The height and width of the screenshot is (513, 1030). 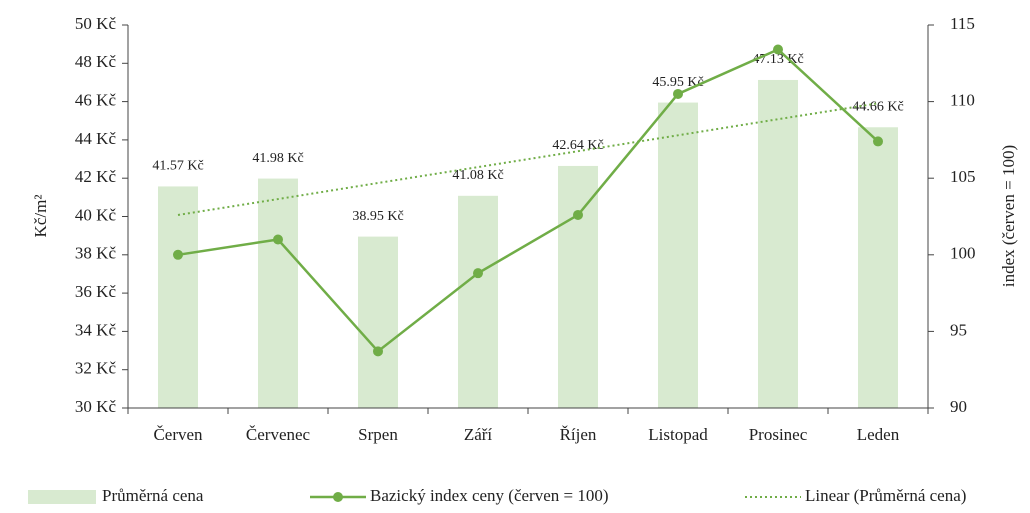 I want to click on legend-label: Průměrná cena, so click(x=153, y=495).